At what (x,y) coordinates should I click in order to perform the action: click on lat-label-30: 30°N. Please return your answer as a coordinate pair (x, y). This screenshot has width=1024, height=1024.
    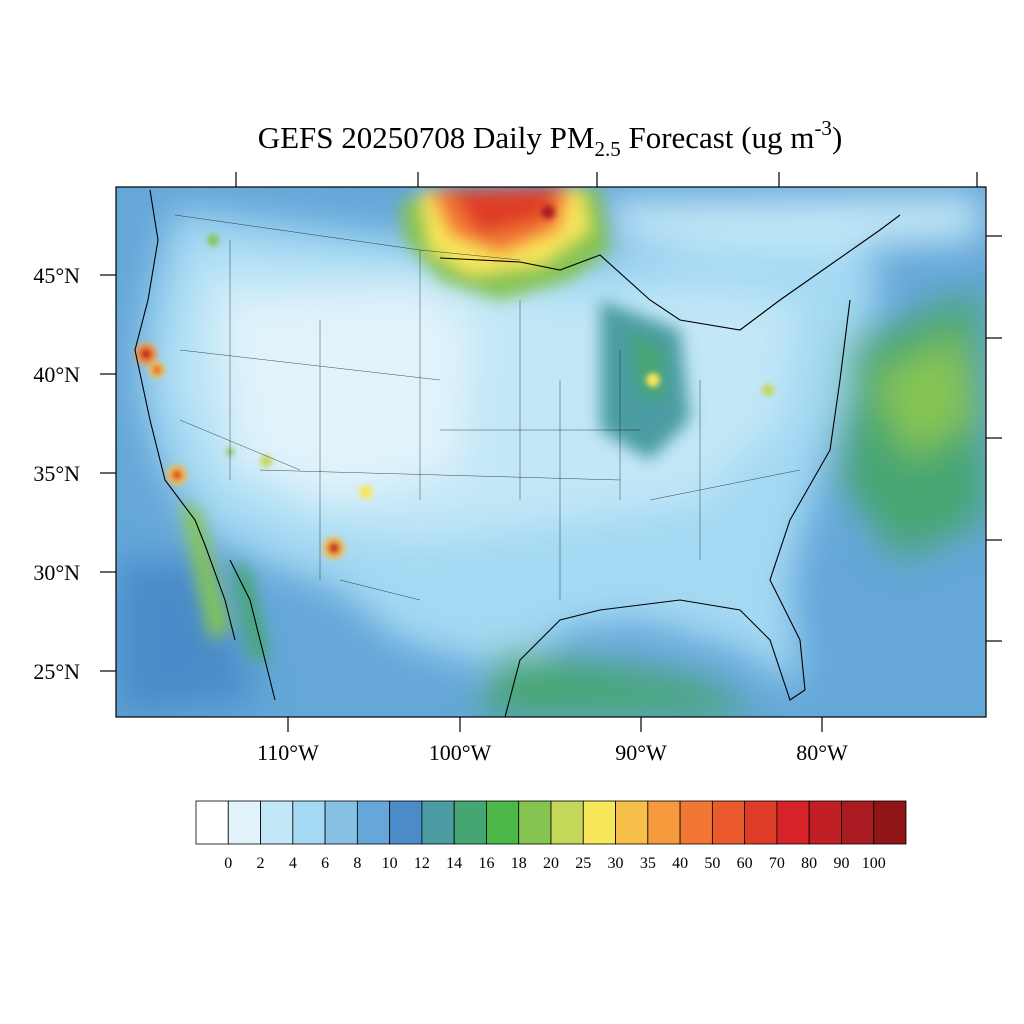
    Looking at the image, I should click on (56, 572).